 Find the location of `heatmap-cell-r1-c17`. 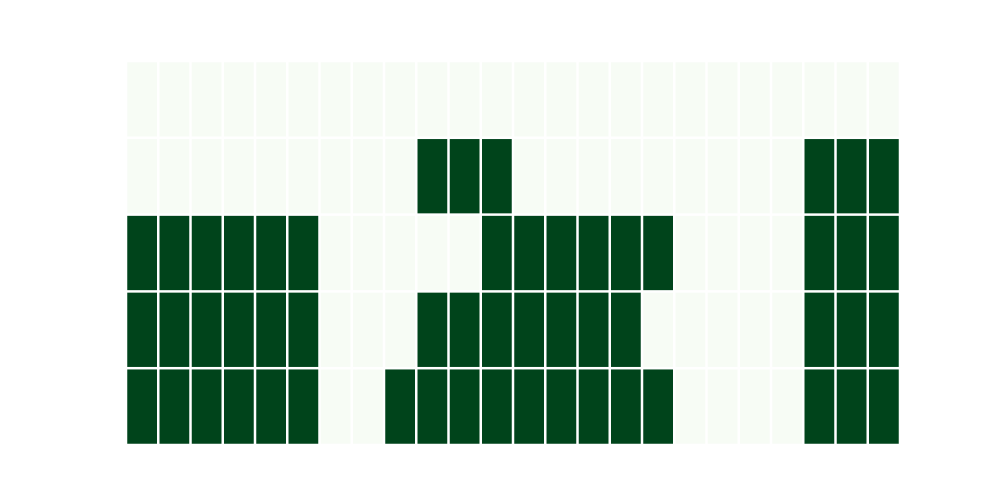

heatmap-cell-r1-c17 is located at coordinates (690, 176).